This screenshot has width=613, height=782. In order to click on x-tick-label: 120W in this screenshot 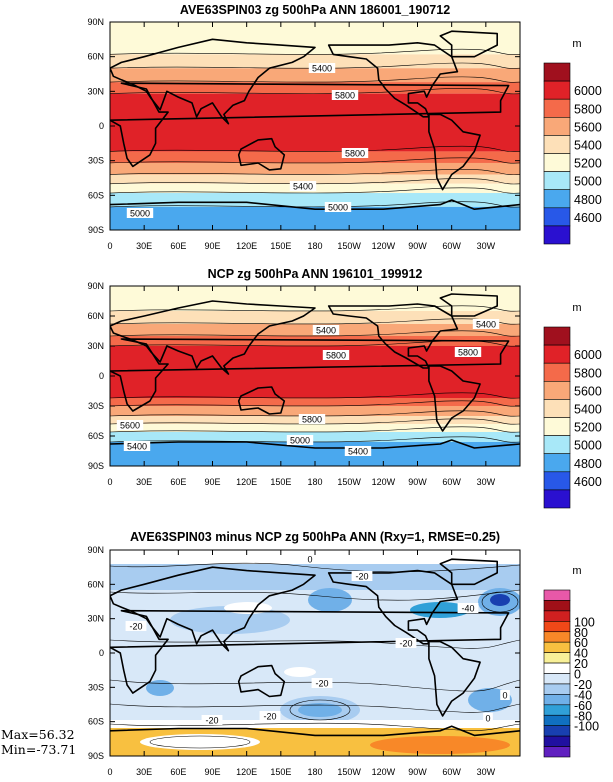, I will do `click(384, 246)`.